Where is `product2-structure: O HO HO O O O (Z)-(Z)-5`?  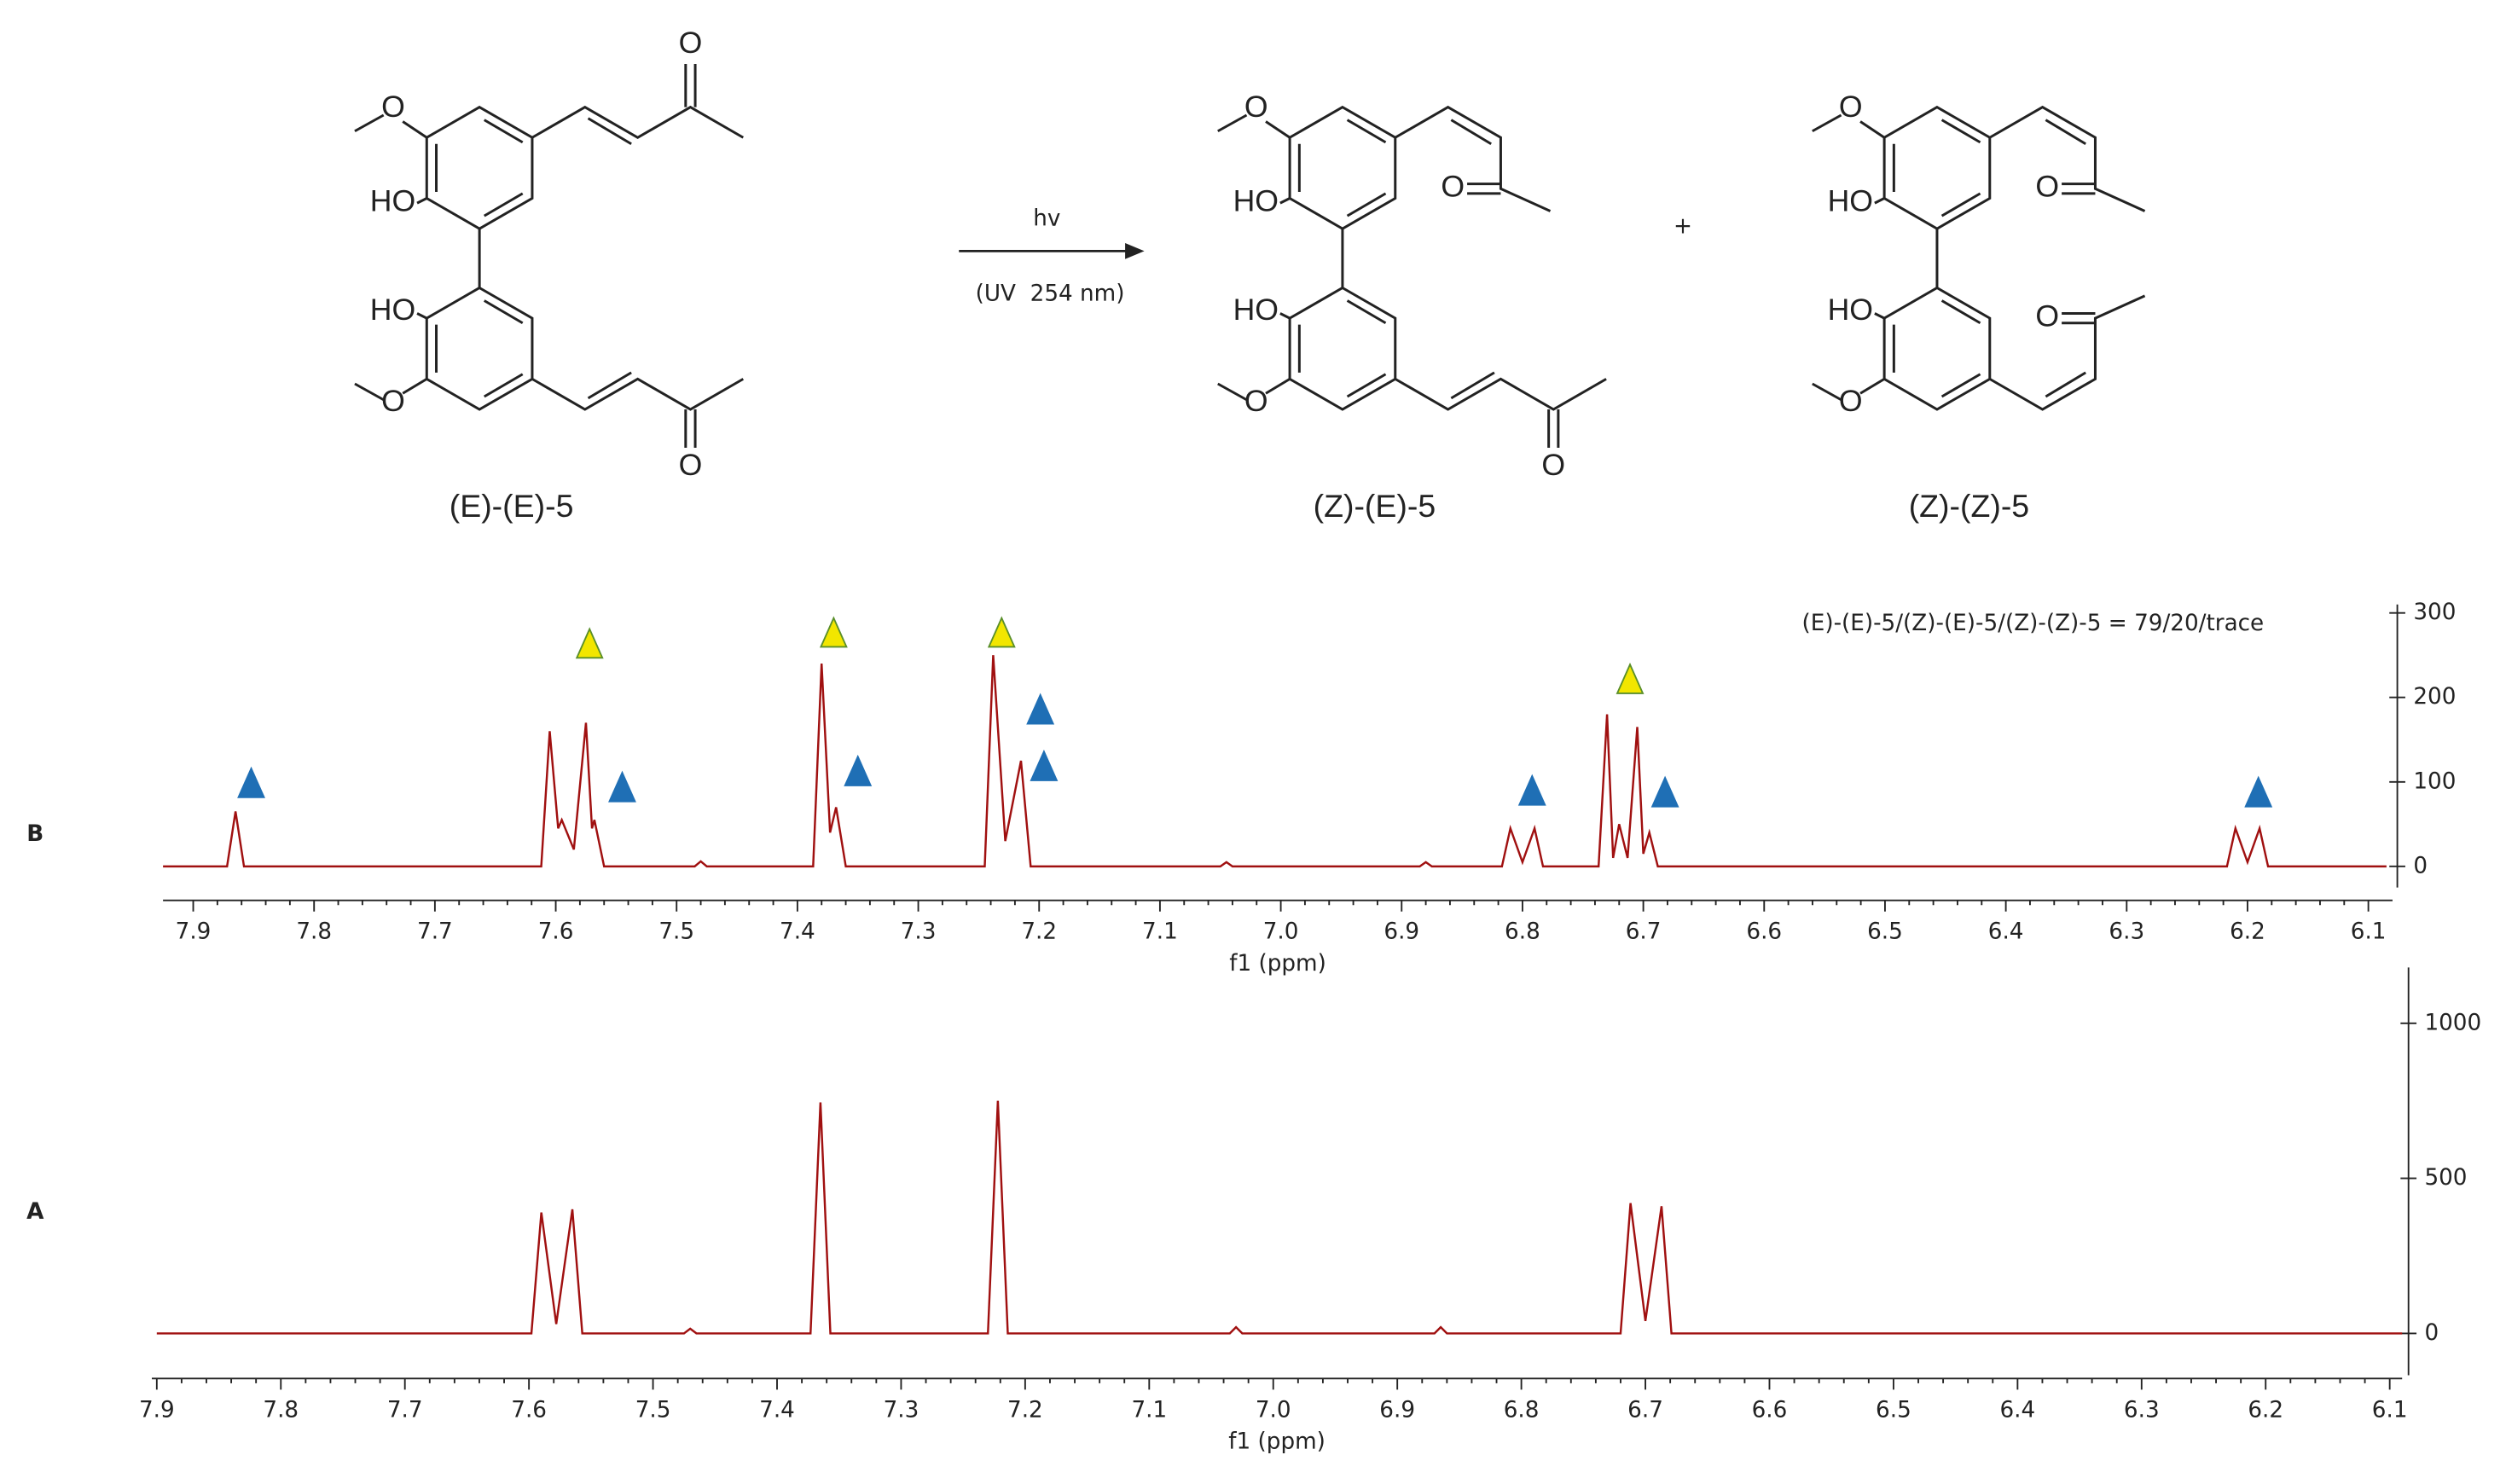 product2-structure: O HO HO O O O (Z)-(Z)-5 is located at coordinates (1979, 307).